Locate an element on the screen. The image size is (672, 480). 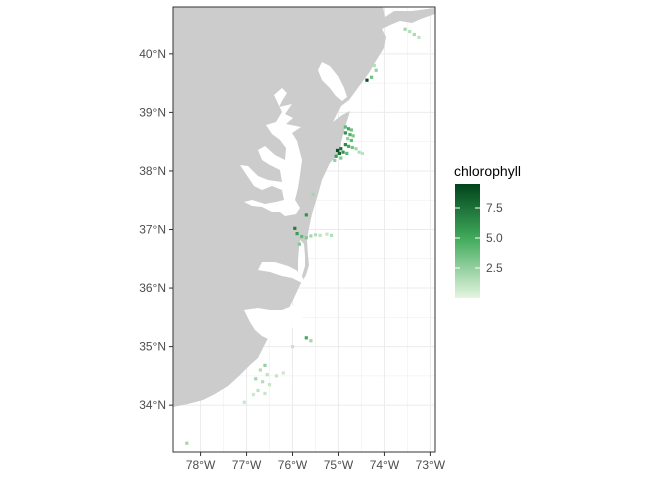
x-tick-label: 75°W is located at coordinates (339, 465).